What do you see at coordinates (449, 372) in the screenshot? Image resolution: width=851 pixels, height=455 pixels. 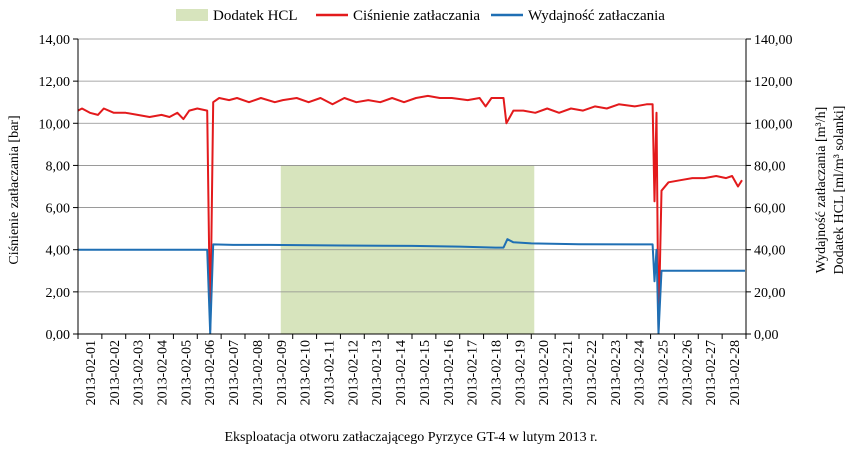 I see `x-tick-label: 2013-02-16` at bounding box center [449, 372].